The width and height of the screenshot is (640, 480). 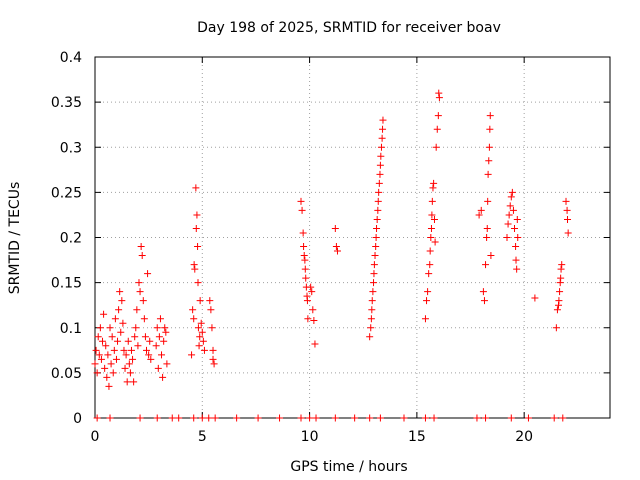 What do you see at coordinates (310, 437) in the screenshot?
I see `x-tick-label: 10` at bounding box center [310, 437].